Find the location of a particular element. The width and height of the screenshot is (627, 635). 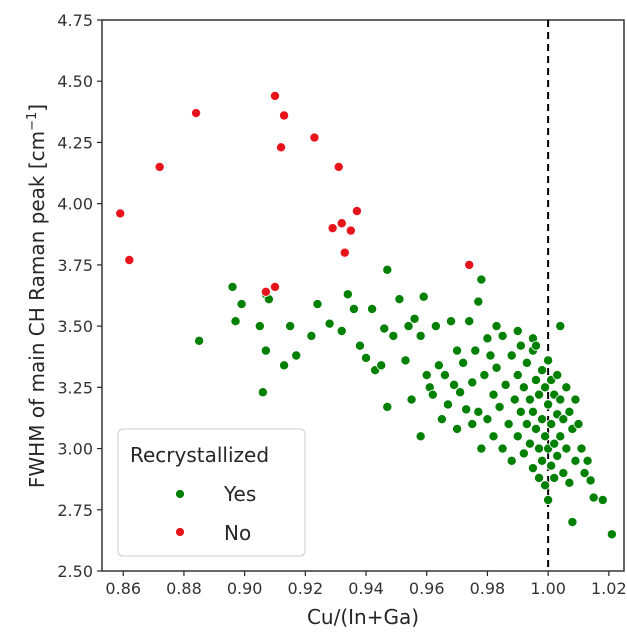

y-axis-label-superscript: −1 is located at coordinates (32, 121).